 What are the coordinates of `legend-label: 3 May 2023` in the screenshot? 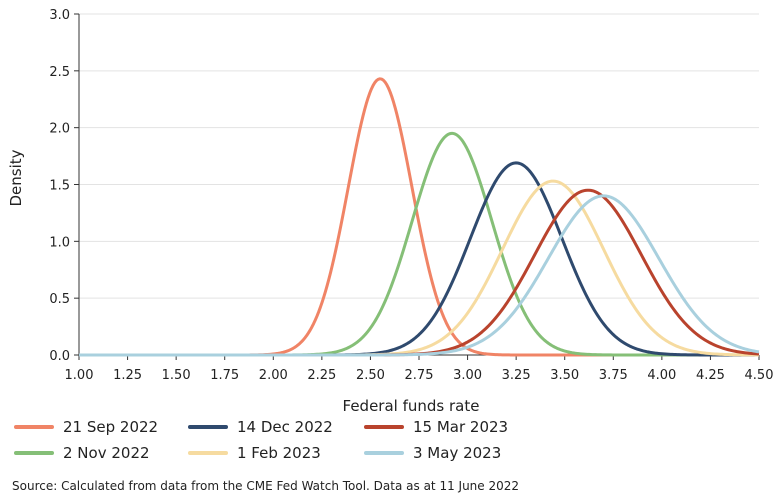 It's located at (457, 453).